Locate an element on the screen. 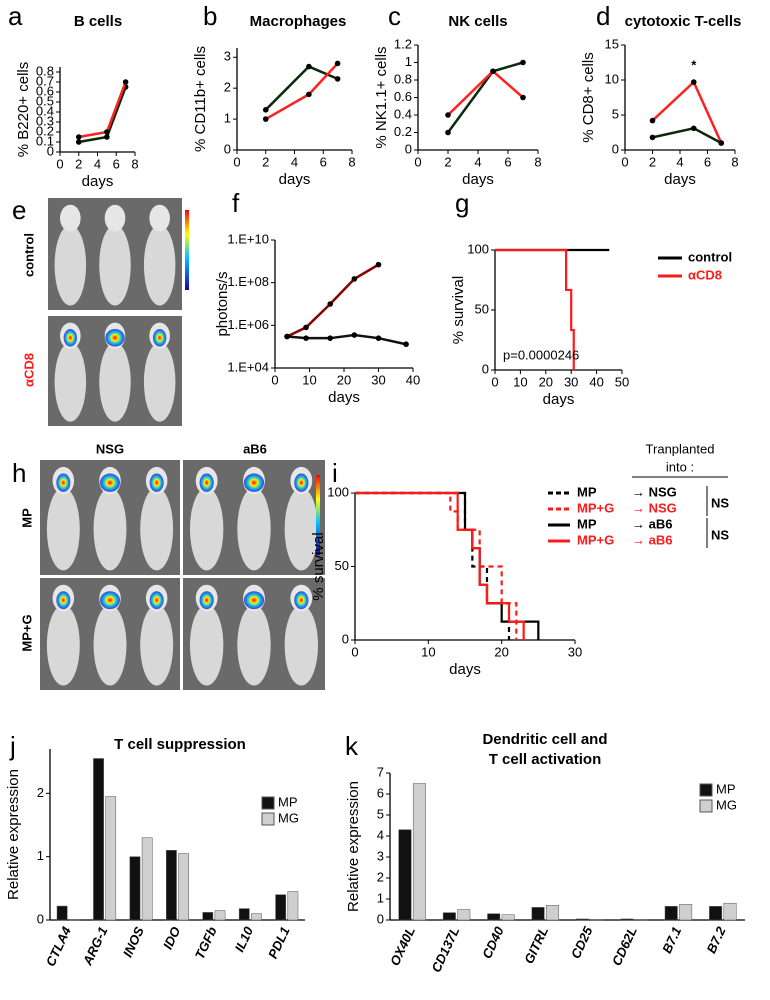 The image size is (770, 1000). y-axis-label: % CD8+ cells is located at coordinates (588, 97).